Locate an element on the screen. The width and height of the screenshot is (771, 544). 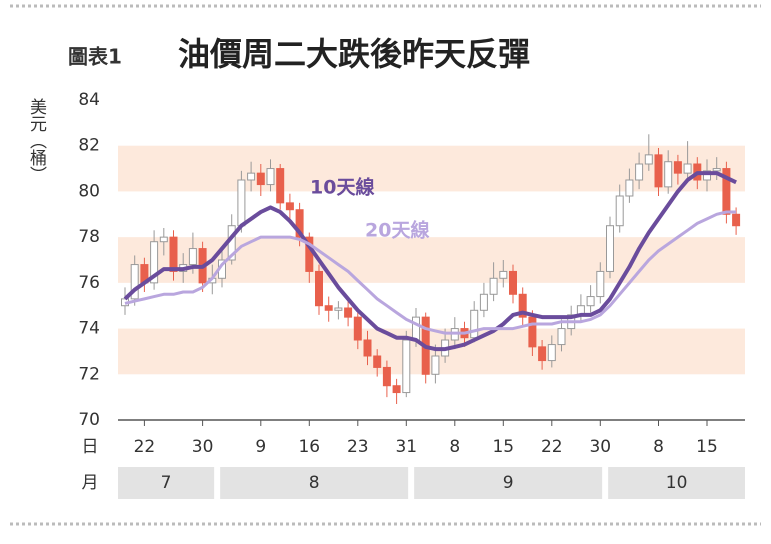
y-tick-label: 78 is located at coordinates (89, 237).